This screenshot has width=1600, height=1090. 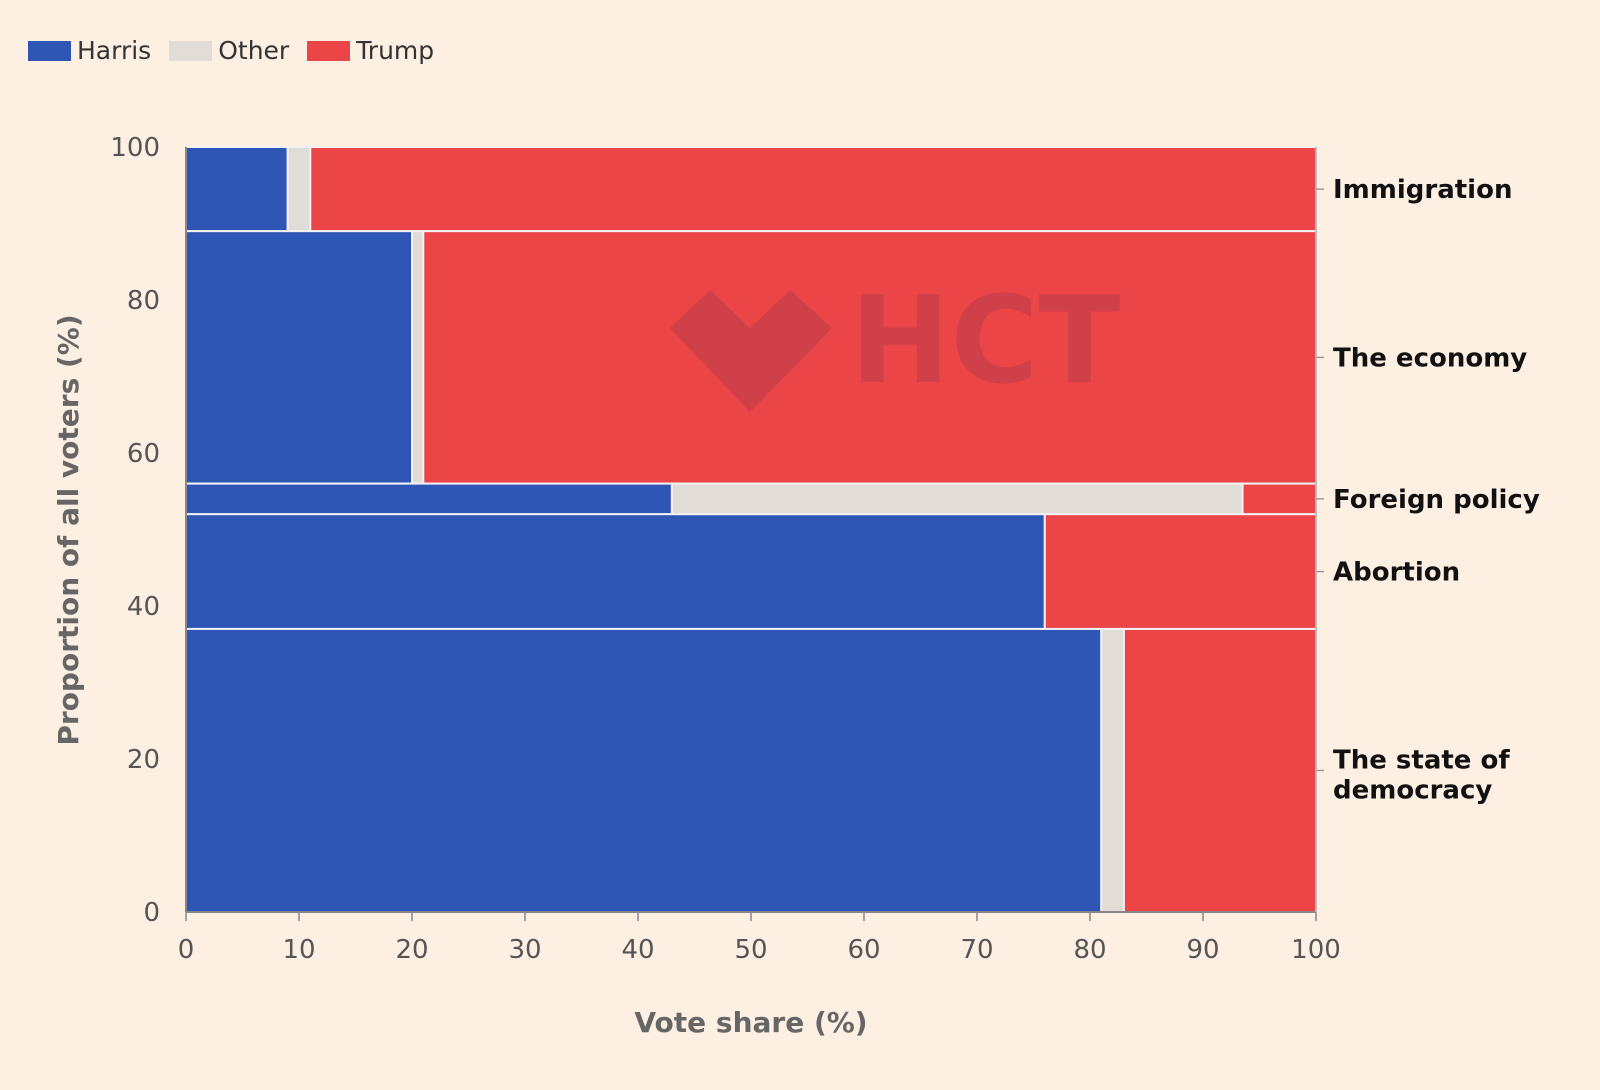 What do you see at coordinates (143, 454) in the screenshot?
I see `y-tick-label: 60` at bounding box center [143, 454].